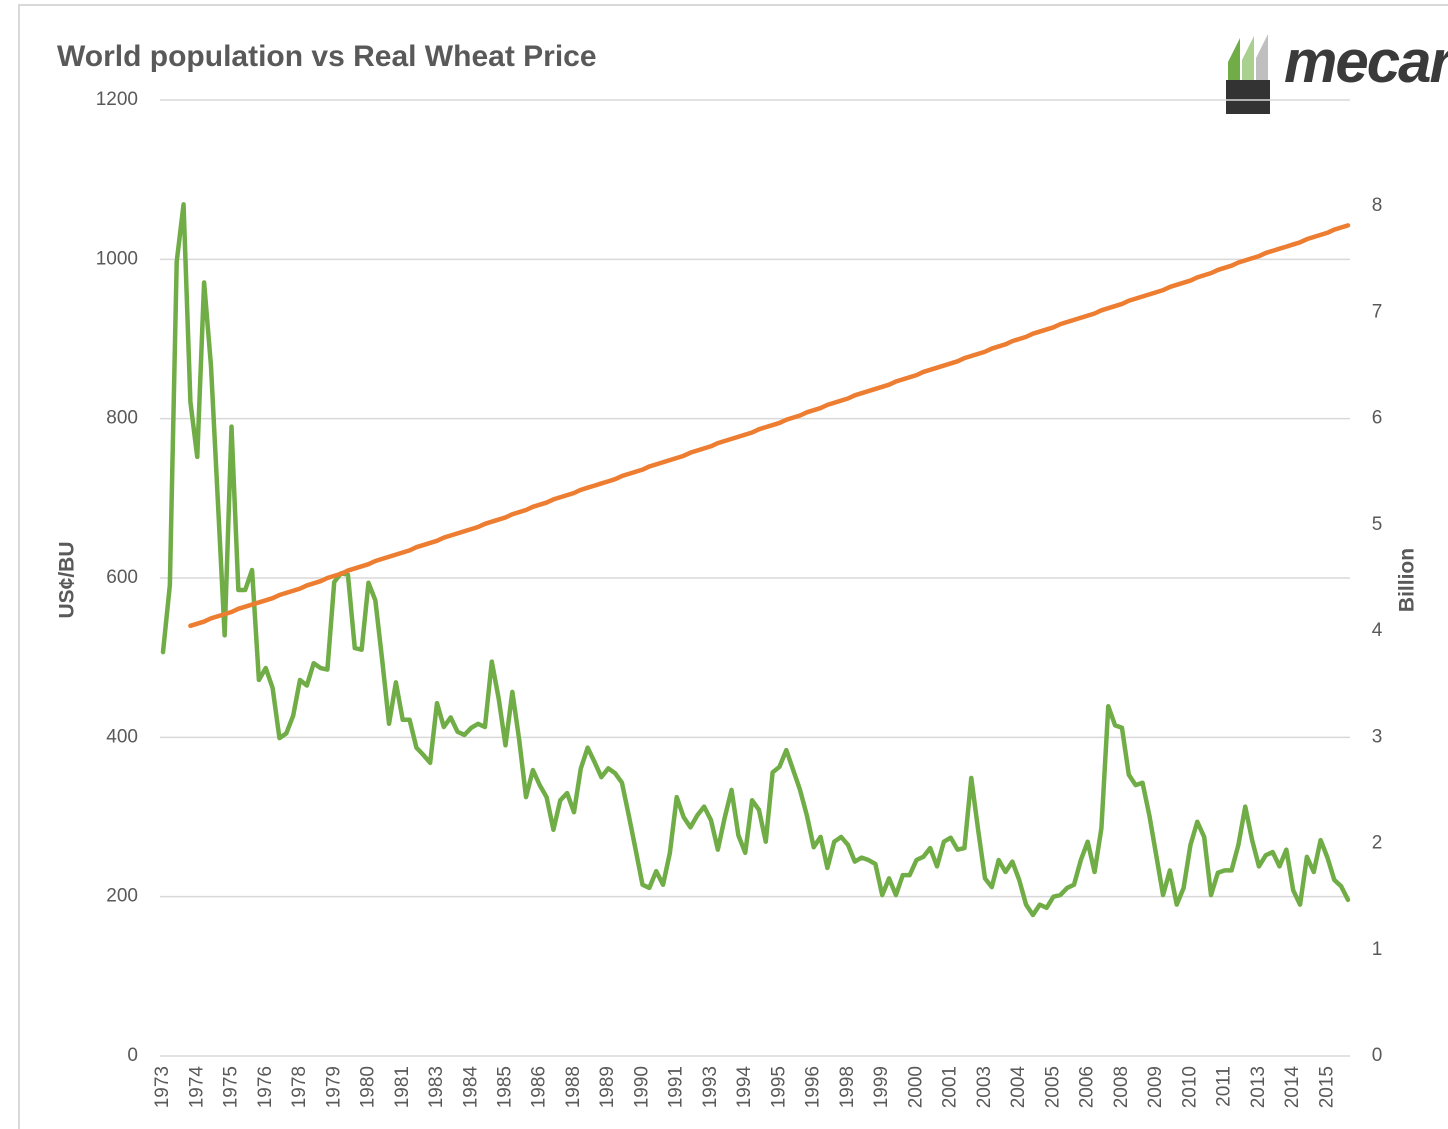 This screenshot has width=1448, height=1129. I want to click on x-tick-label: 2000, so click(915, 1087).